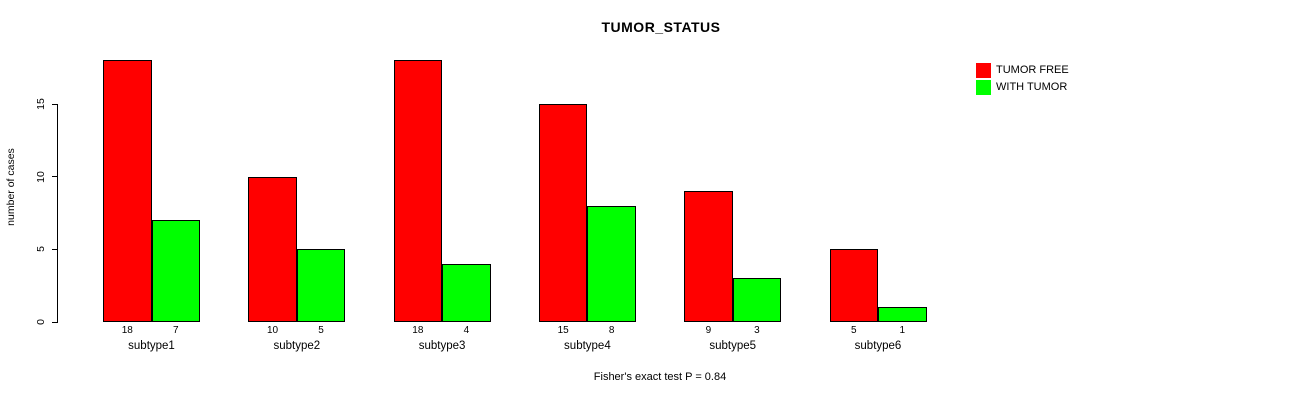  What do you see at coordinates (175, 330) in the screenshot?
I see `bar-value-label-subtype1: 7` at bounding box center [175, 330].